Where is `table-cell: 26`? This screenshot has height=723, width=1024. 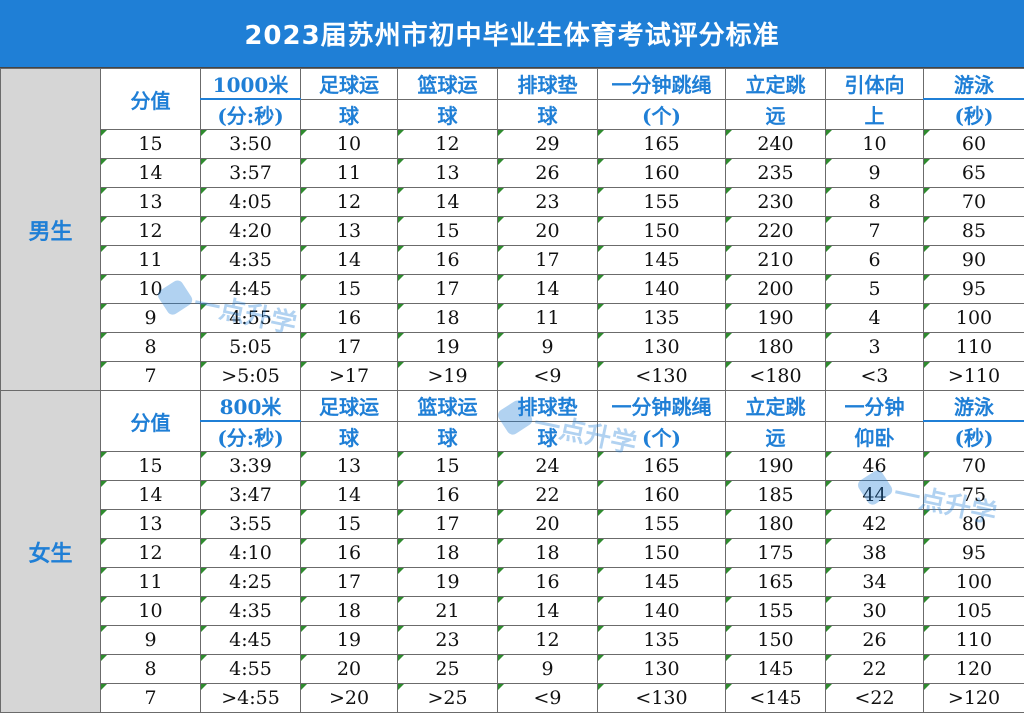 table-cell: 26 is located at coordinates (874, 640).